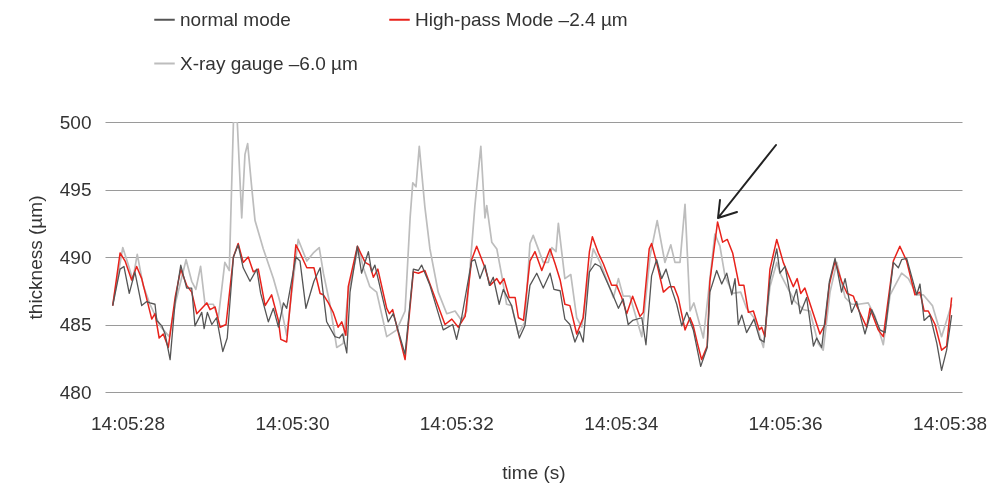 This screenshot has width=1003, height=489. What do you see at coordinates (456, 423) in the screenshot?
I see `x-tick-label: 14:05:32` at bounding box center [456, 423].